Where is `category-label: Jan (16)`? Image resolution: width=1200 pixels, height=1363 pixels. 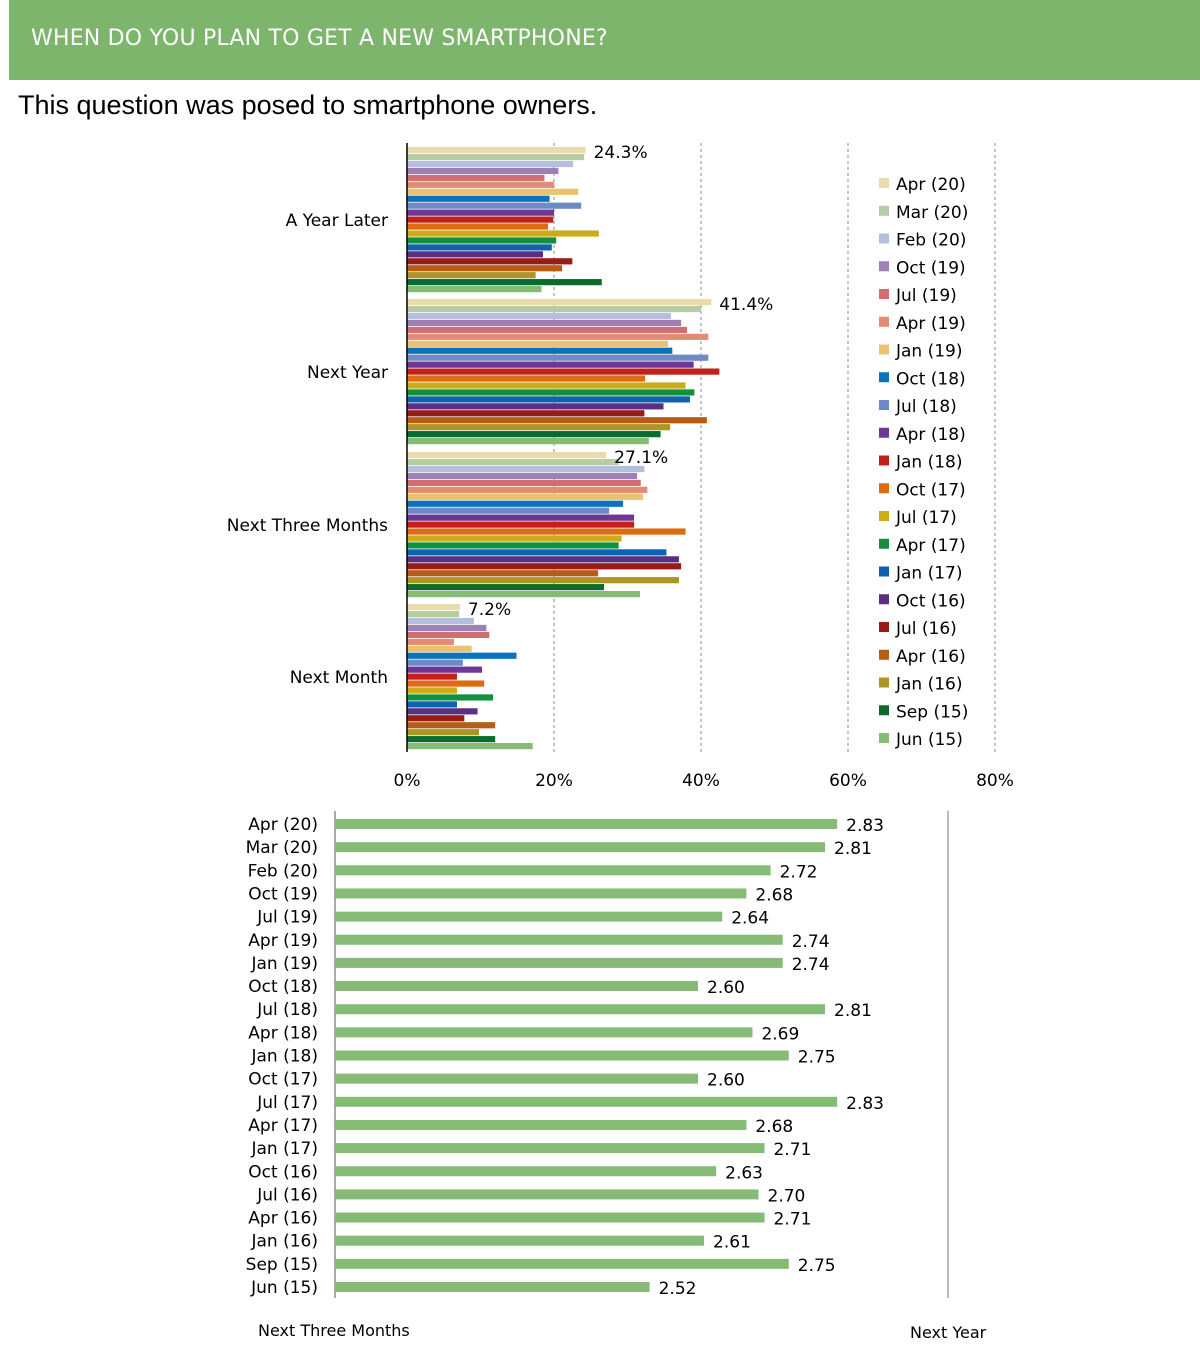
category-label: Jan (16) is located at coordinates (284, 1242).